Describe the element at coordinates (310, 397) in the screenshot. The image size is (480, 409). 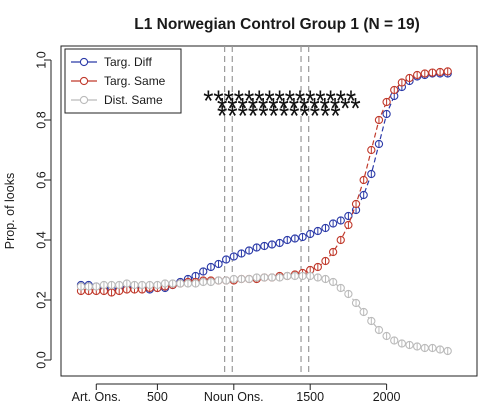
I see `x-tick-label: 1500` at that location.